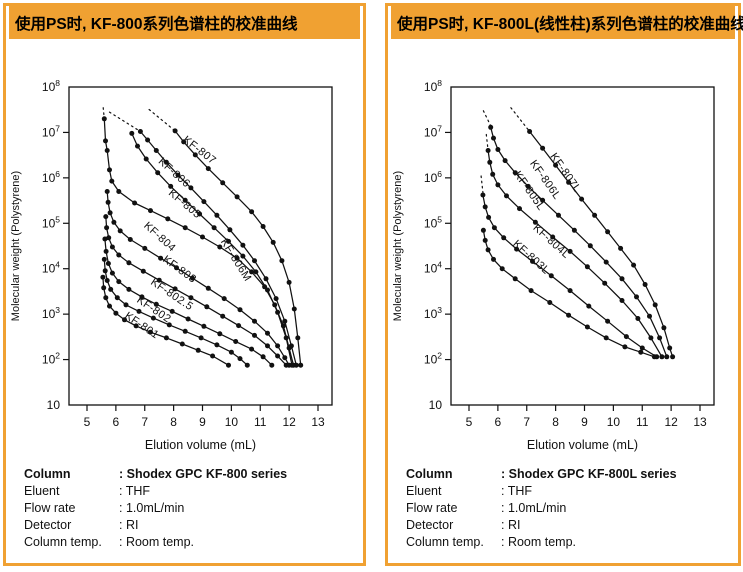 This screenshot has width=743, height=572. What do you see at coordinates (203, 474) in the screenshot?
I see `meta-value: : Shodex GPC KF-800 series` at bounding box center [203, 474].